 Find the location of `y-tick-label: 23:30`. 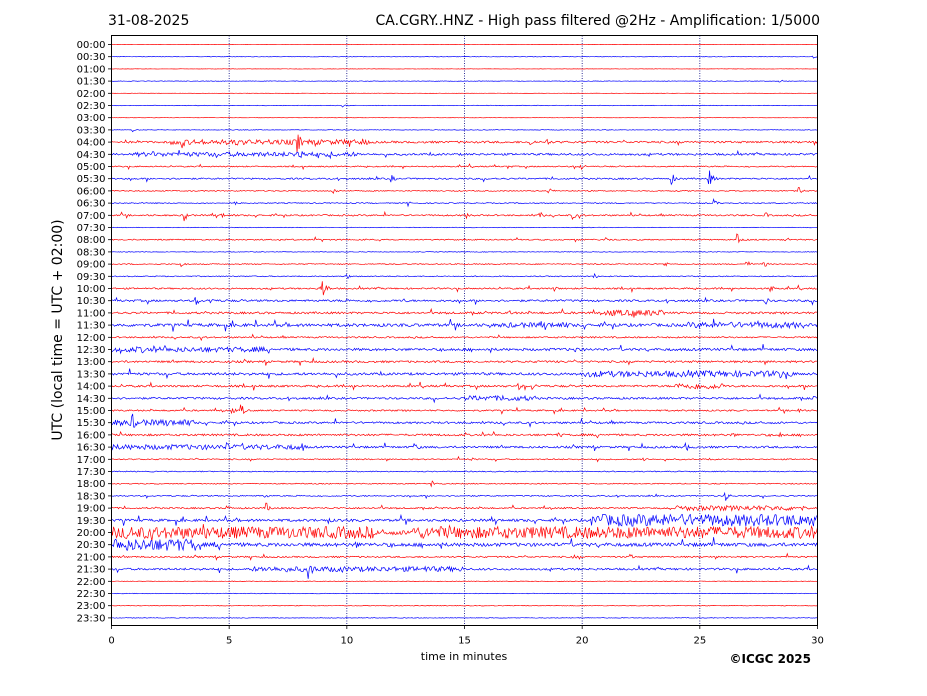

y-tick-label: 23:30 is located at coordinates (91, 618).